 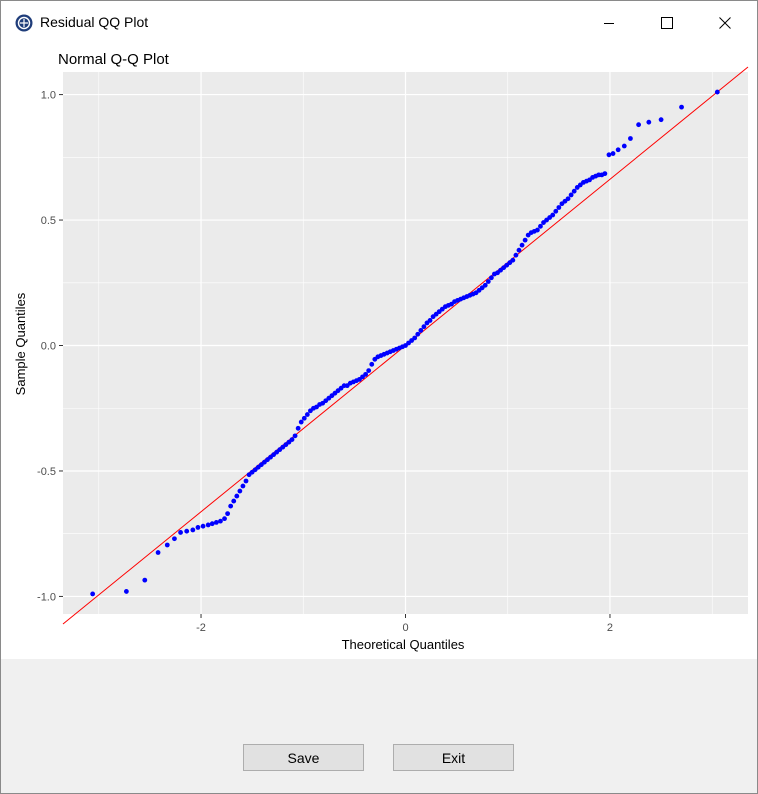 I want to click on title-bar: Residual QQ Plot, so click(x=379, y=22).